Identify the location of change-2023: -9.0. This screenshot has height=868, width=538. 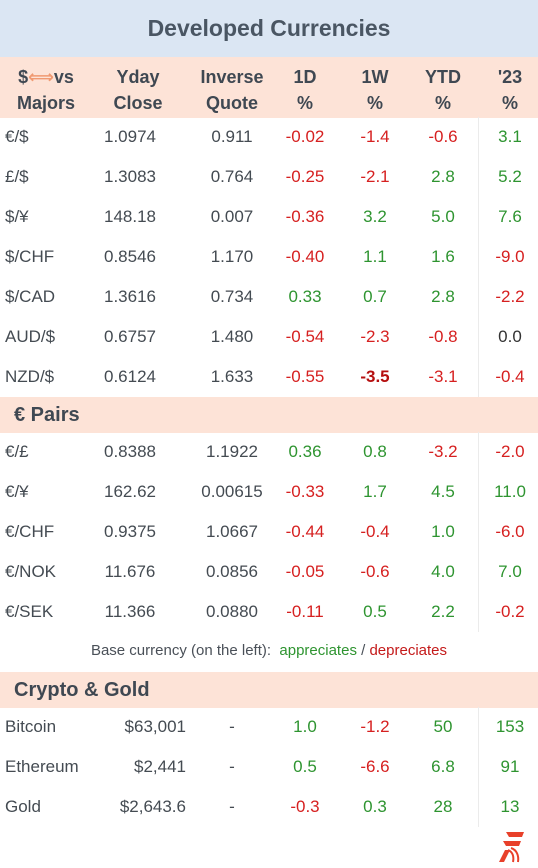
(510, 256).